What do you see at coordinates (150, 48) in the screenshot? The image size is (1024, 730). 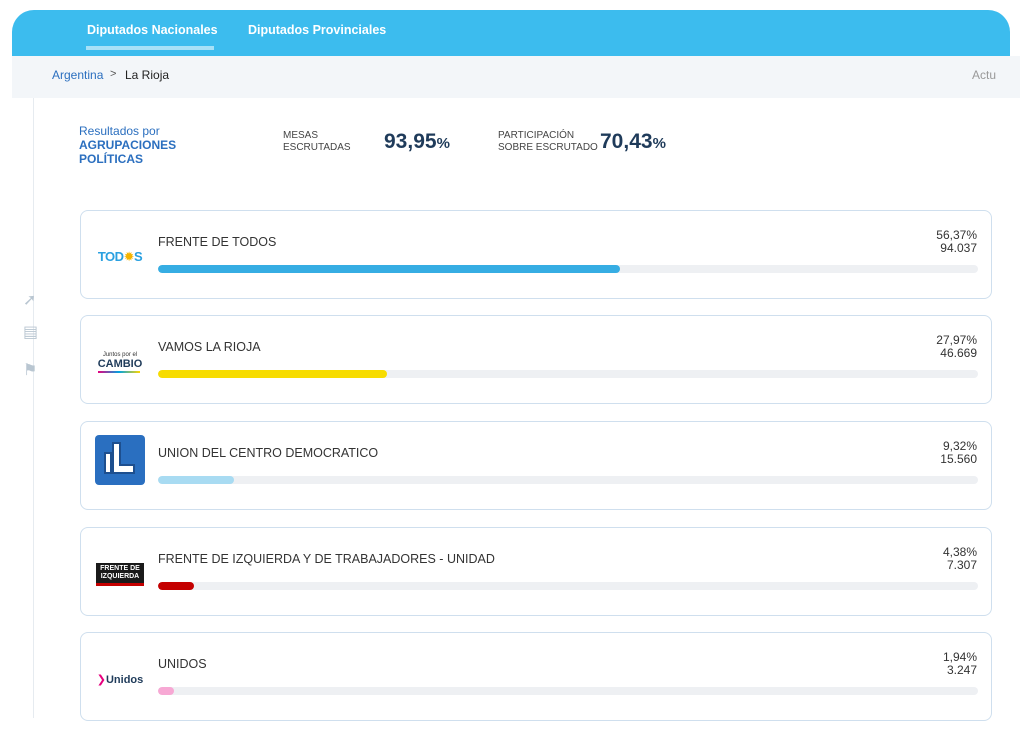 I see `active-tab-indicator` at bounding box center [150, 48].